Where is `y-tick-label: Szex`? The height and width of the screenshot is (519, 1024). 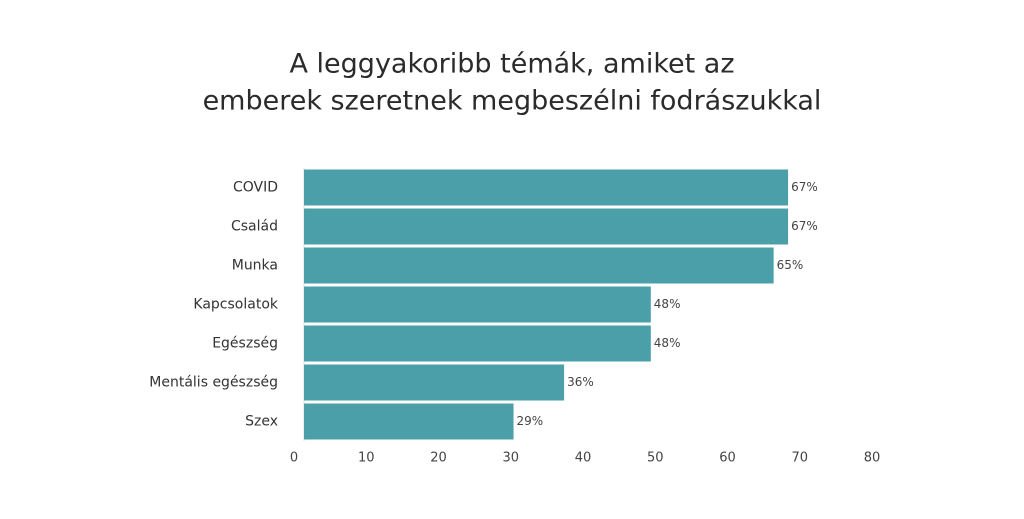
y-tick-label: Szex is located at coordinates (261, 422).